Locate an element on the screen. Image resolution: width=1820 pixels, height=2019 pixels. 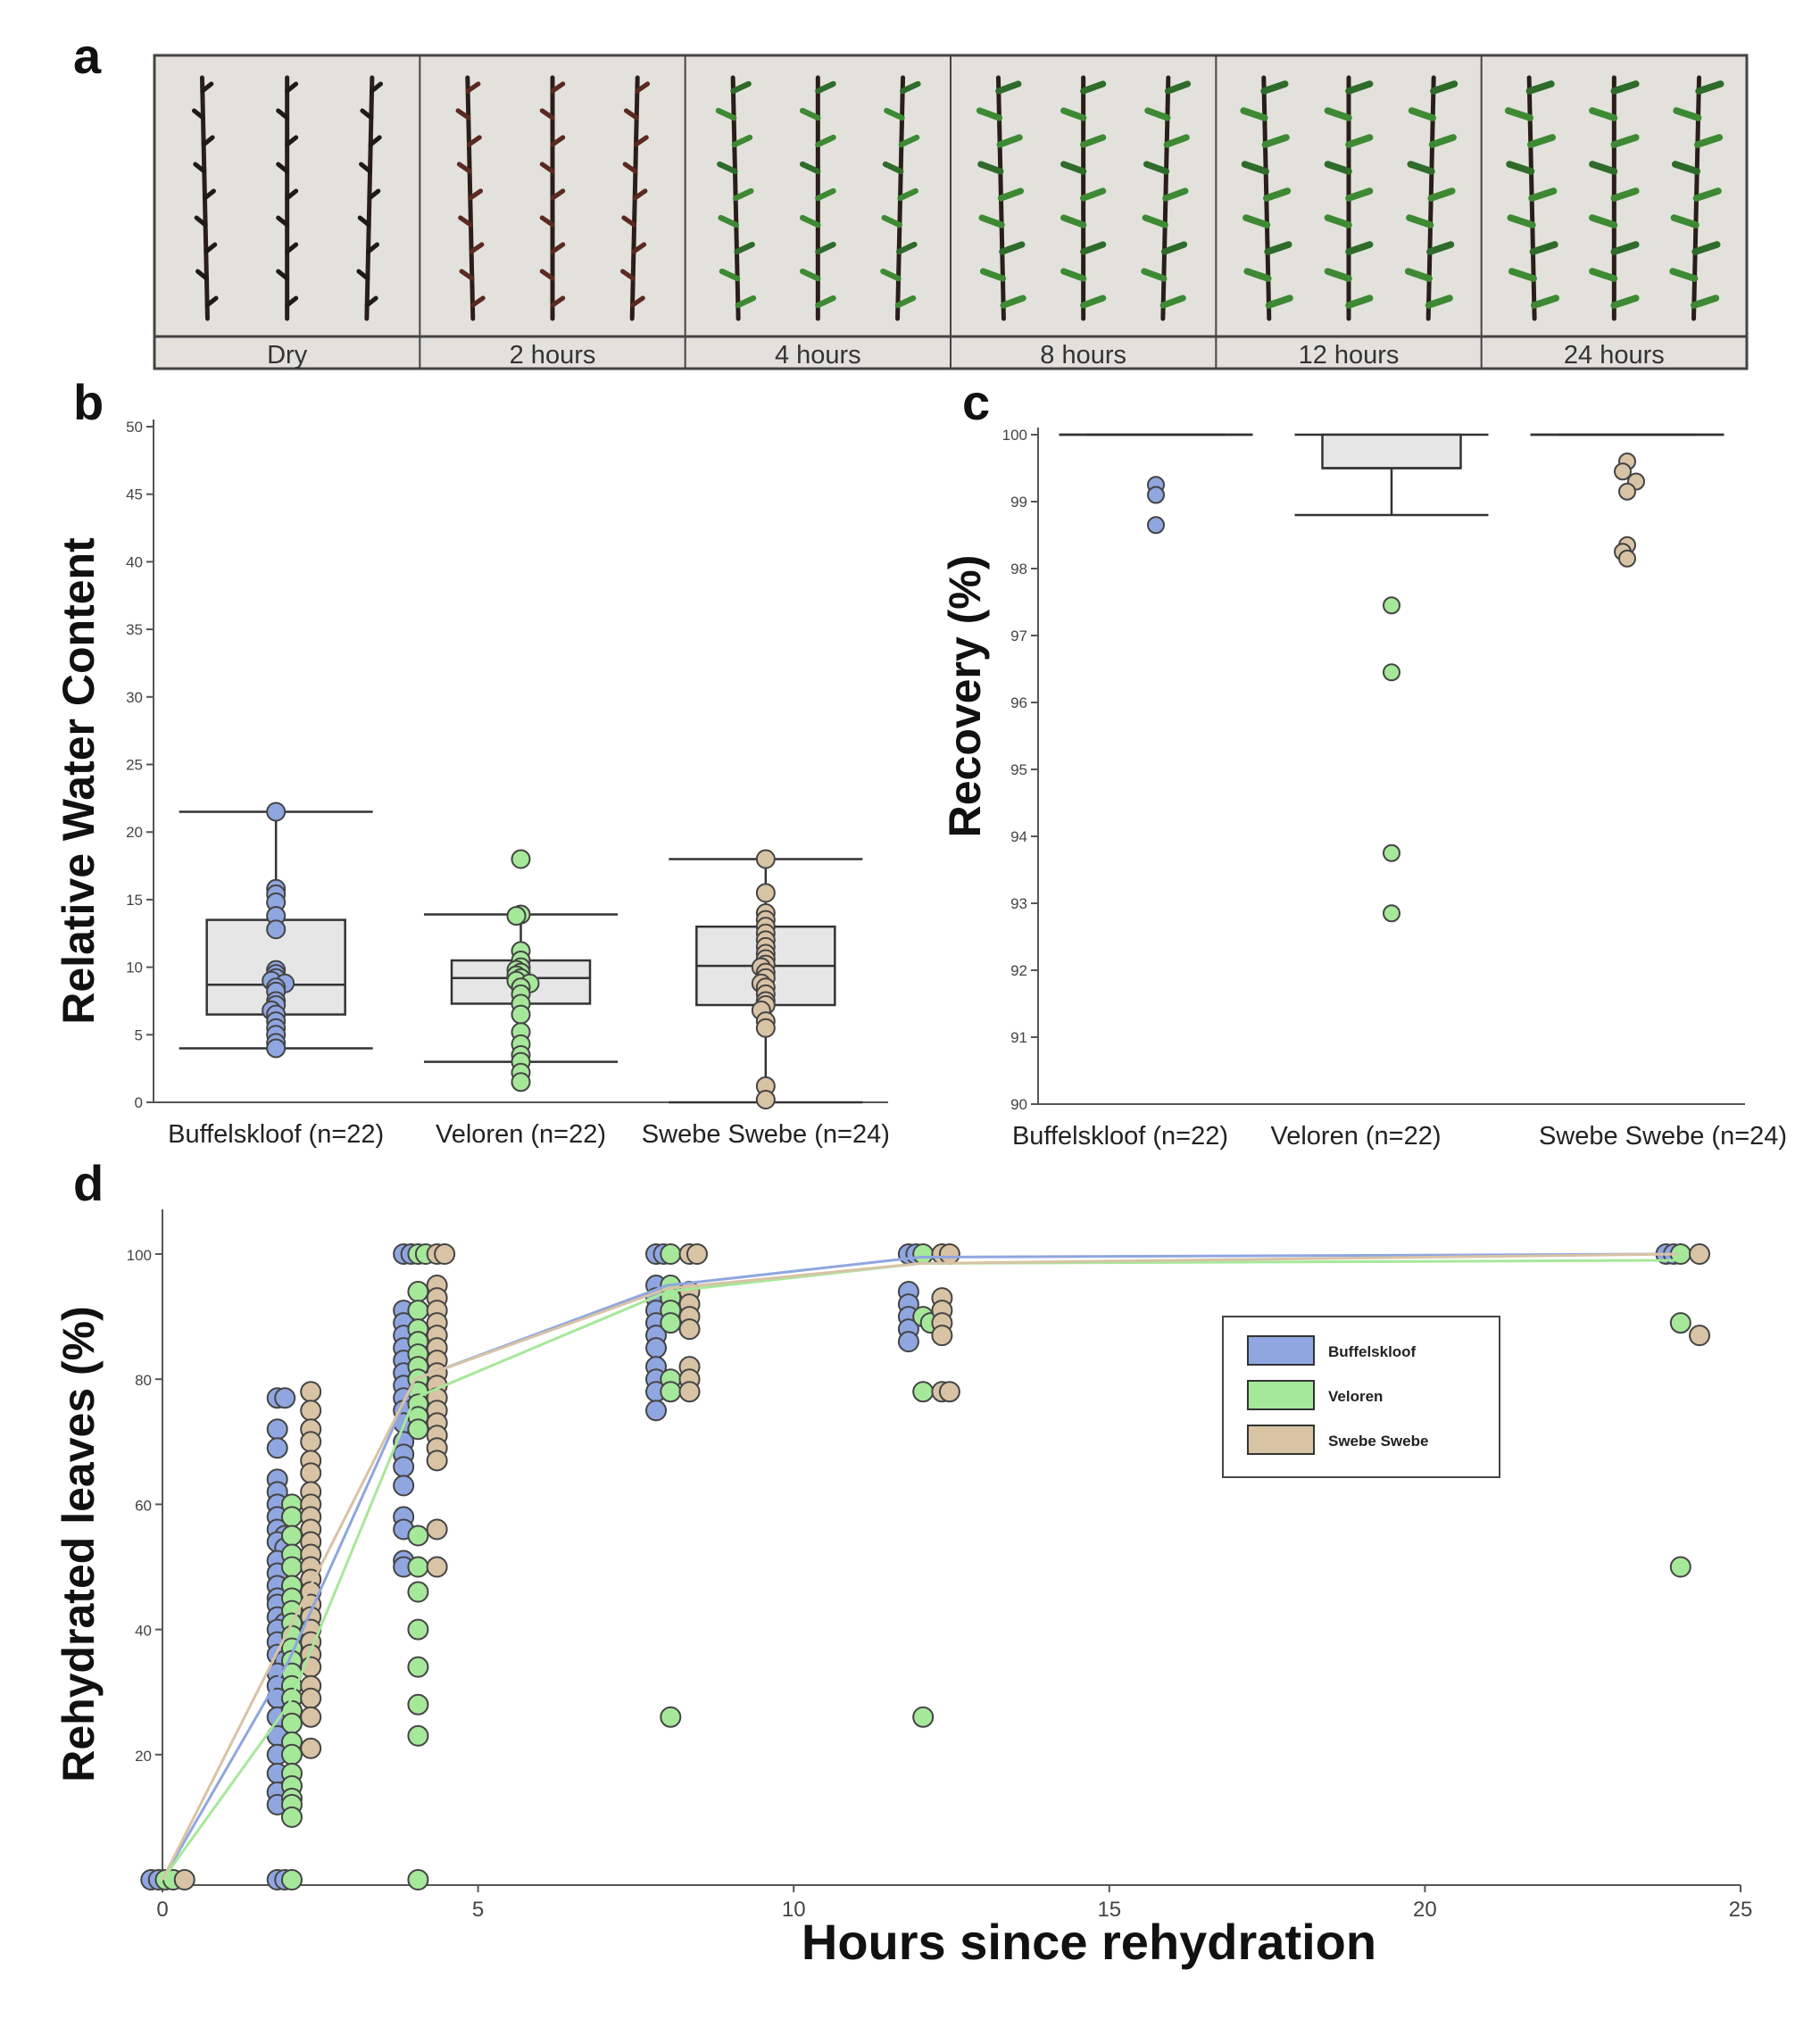
legend-label-buffelskloof: Buffelskloof is located at coordinates (1372, 1351).